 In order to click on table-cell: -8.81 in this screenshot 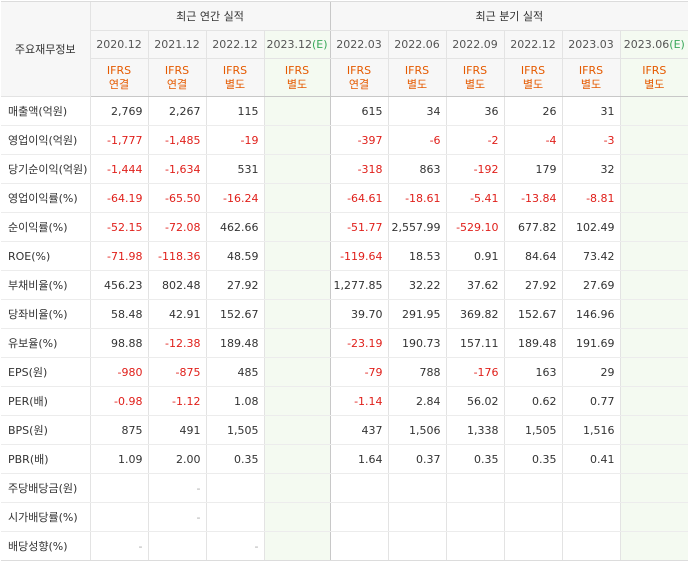, I will do `click(591, 198)`.